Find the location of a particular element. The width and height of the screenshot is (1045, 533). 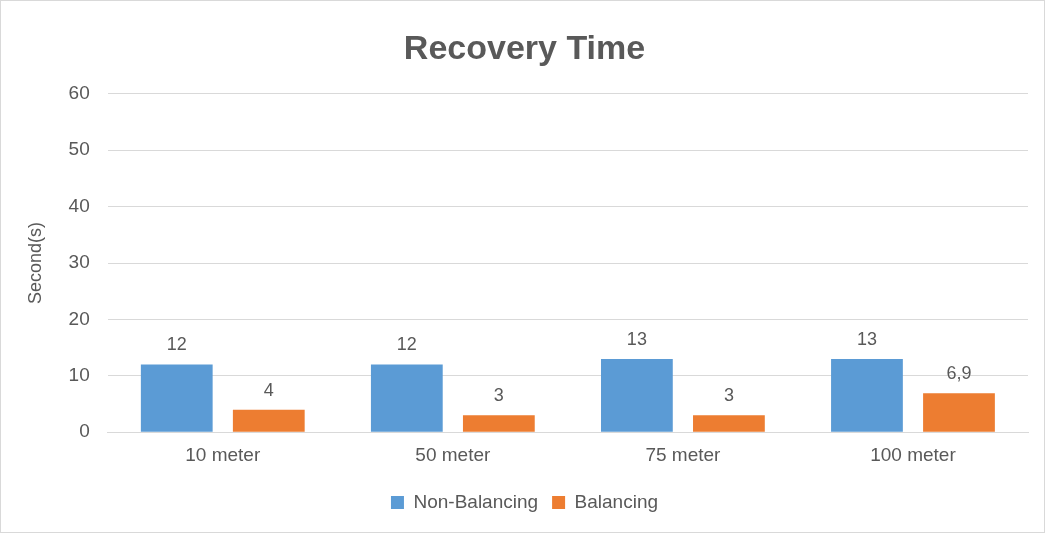

legend-label: Balancing is located at coordinates (616, 501).